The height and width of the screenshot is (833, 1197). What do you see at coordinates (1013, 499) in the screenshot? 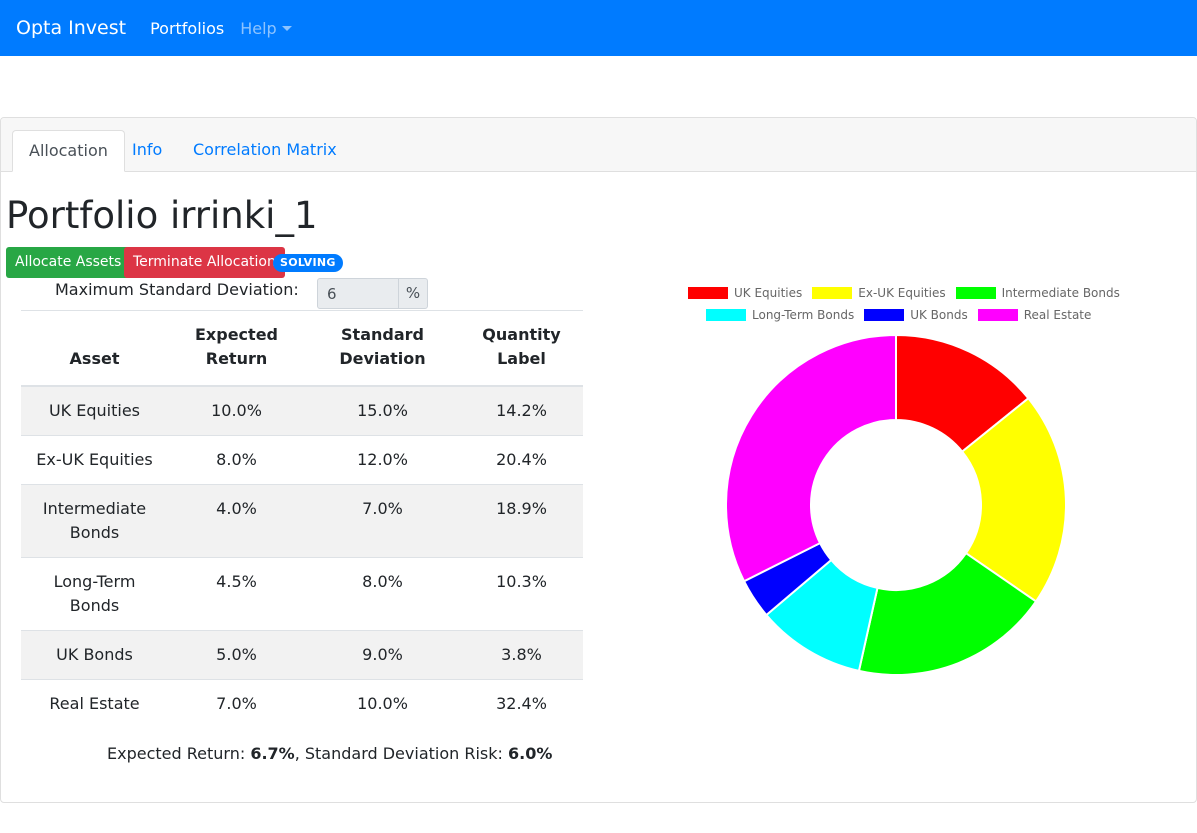
I see `donut-slice-ex-uk-equities` at bounding box center [1013, 499].